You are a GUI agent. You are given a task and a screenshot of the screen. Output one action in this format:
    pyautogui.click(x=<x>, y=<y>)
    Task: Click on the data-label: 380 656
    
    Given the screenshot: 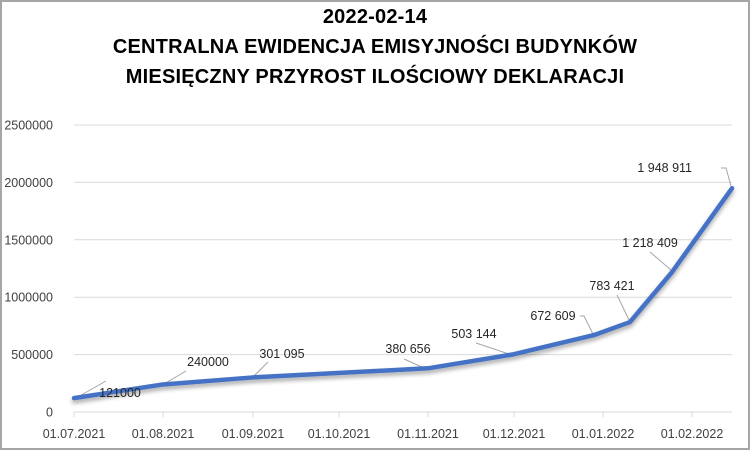 What is the action you would take?
    pyautogui.click(x=407, y=349)
    